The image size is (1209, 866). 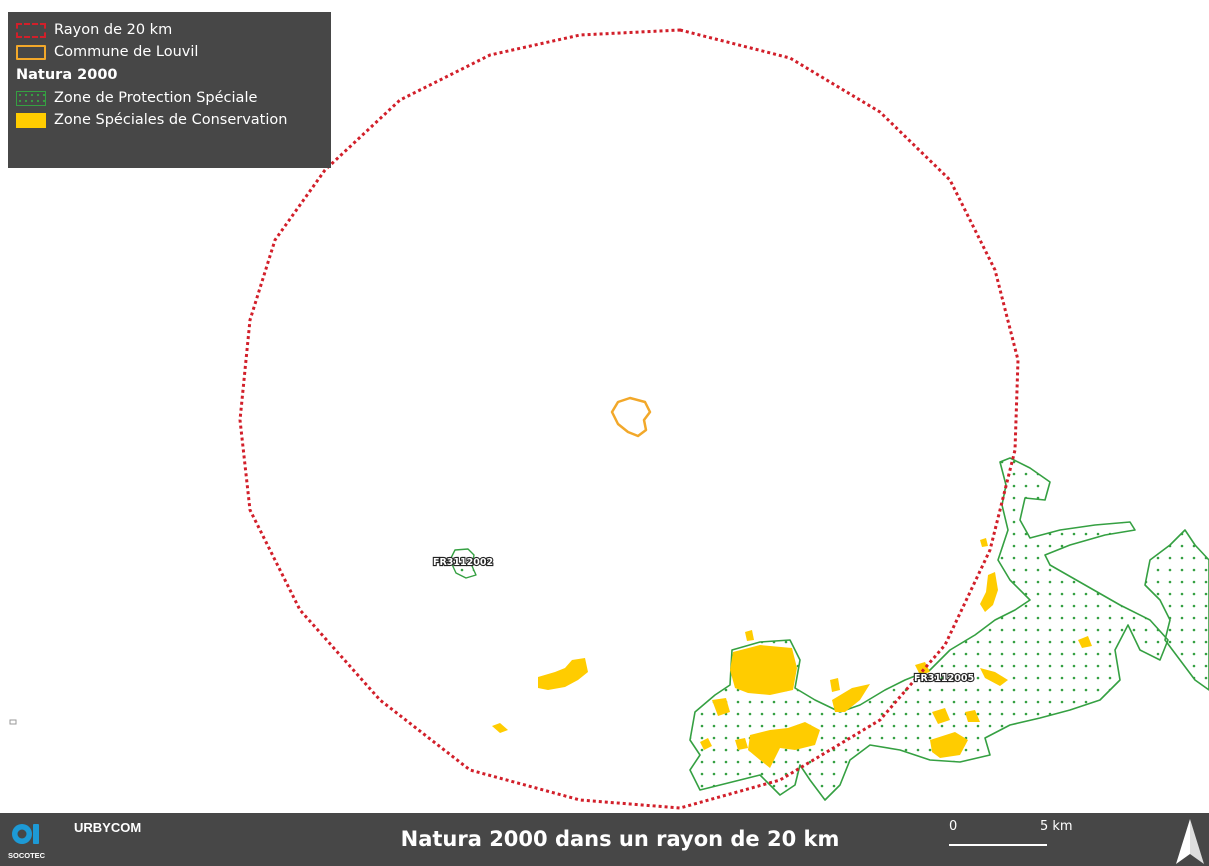 What do you see at coordinates (173, 30) in the screenshot?
I see `legend-item-radius: Rayon de 20 km` at bounding box center [173, 30].